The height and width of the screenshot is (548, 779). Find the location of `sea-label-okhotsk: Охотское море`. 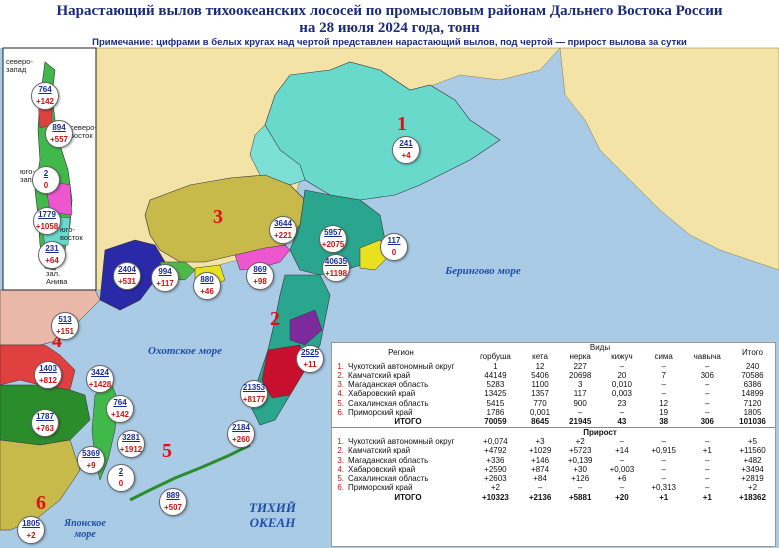

sea-label-okhotsk: Охотское море is located at coordinates (185, 351).